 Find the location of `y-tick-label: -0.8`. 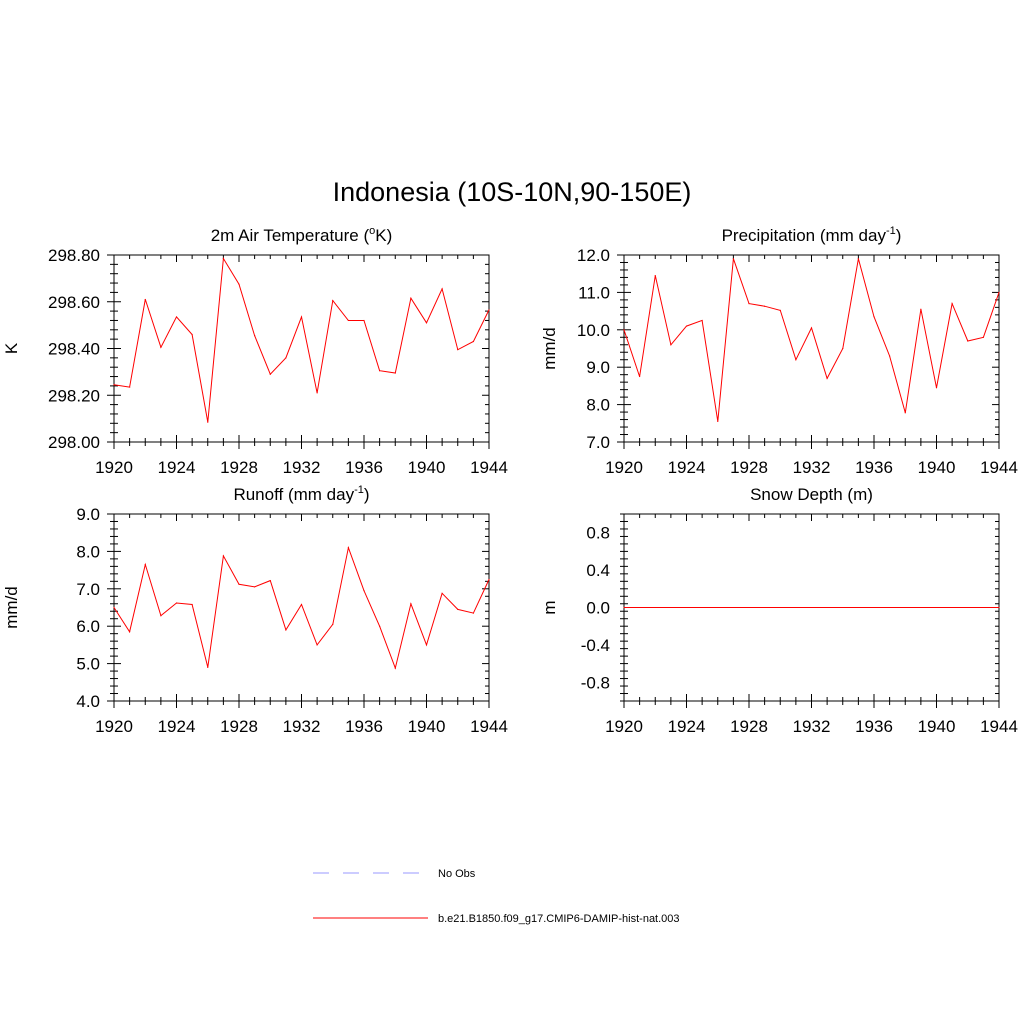

y-tick-label: -0.8 is located at coordinates (595, 682).